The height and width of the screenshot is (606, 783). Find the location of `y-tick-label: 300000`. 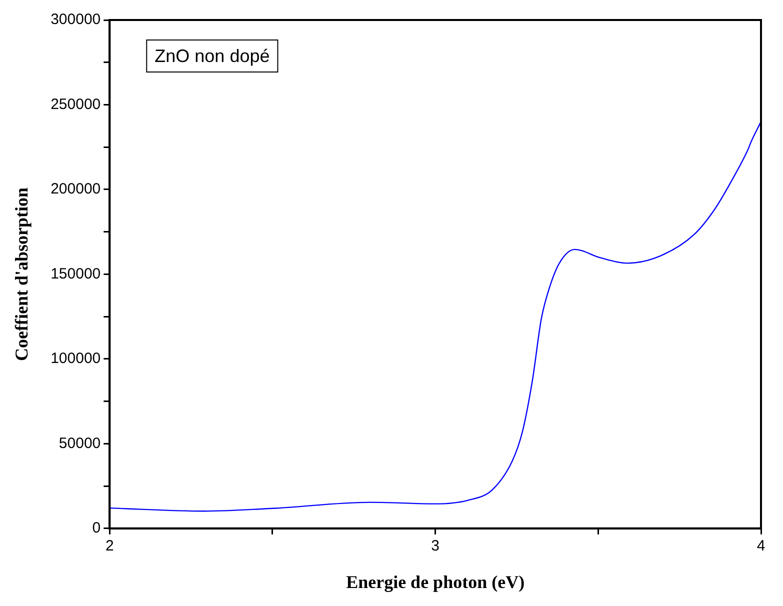

y-tick-label: 300000 is located at coordinates (75, 19).